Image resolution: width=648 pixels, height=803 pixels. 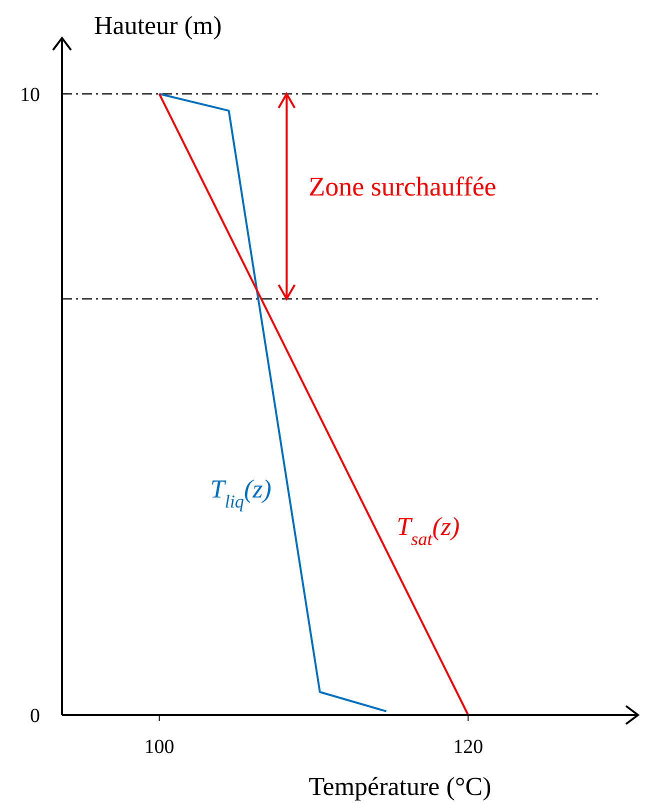 I want to click on x-tick-label: 120, so click(x=468, y=747).